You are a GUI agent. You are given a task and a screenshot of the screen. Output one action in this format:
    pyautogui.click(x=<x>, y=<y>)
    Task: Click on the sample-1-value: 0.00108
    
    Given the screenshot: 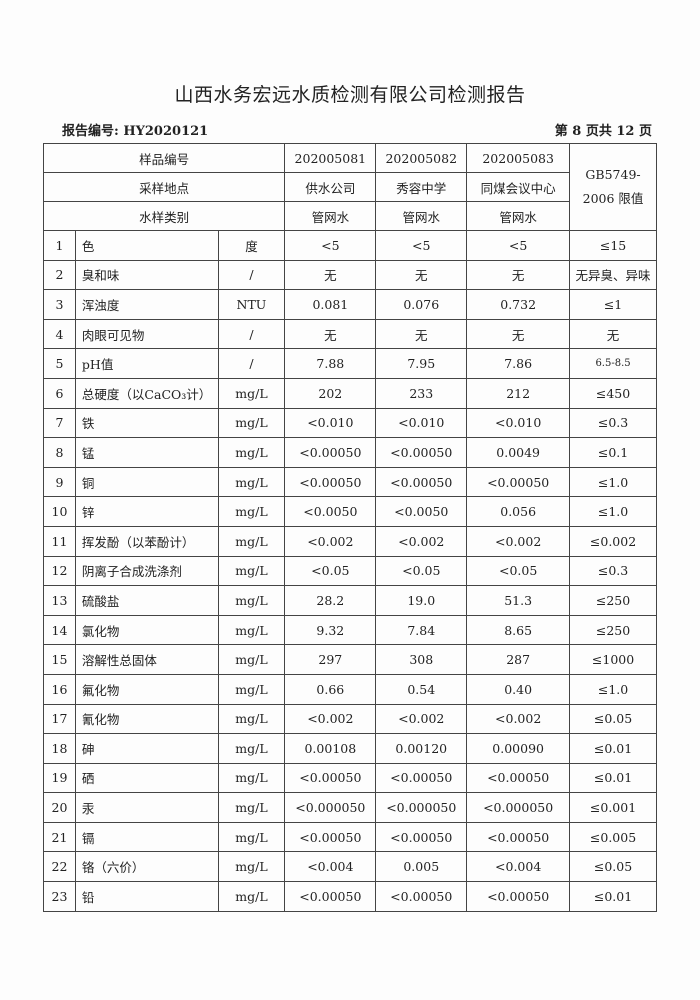 What is the action you would take?
    pyautogui.click(x=330, y=748)
    